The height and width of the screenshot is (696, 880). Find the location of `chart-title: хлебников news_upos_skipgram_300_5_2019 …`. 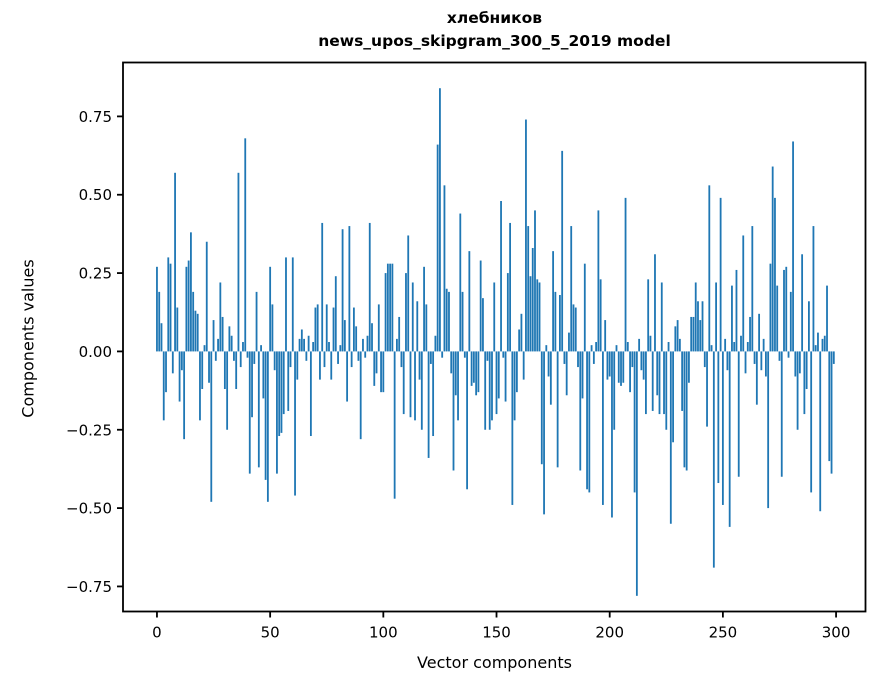

chart-title: хлебников news_upos_skipgram_300_5_2019 … is located at coordinates (494, 29).